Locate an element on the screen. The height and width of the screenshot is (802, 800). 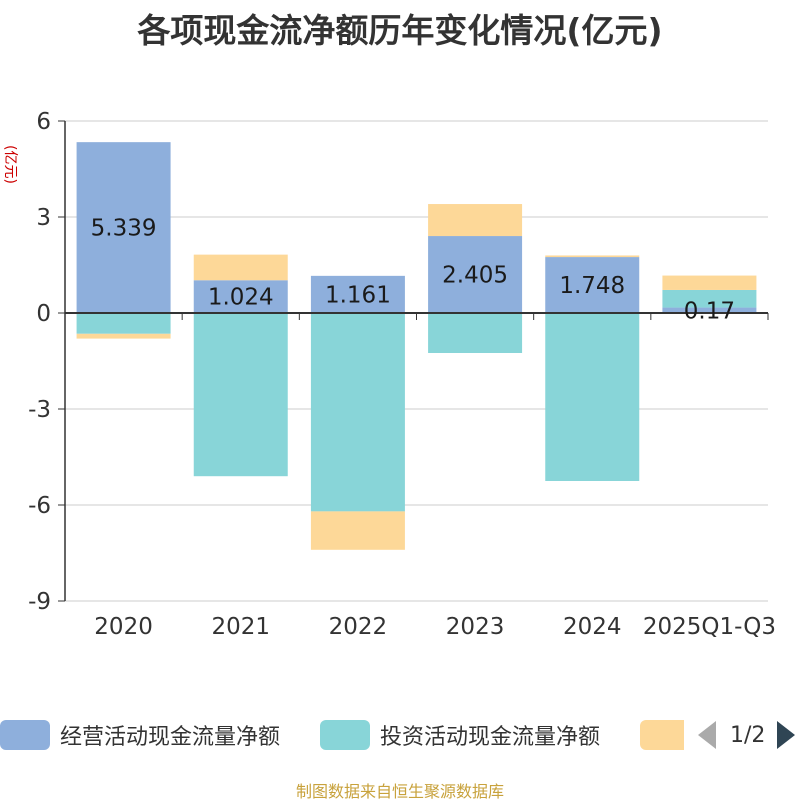
legend-page-text: 1/2 is located at coordinates (748, 735).